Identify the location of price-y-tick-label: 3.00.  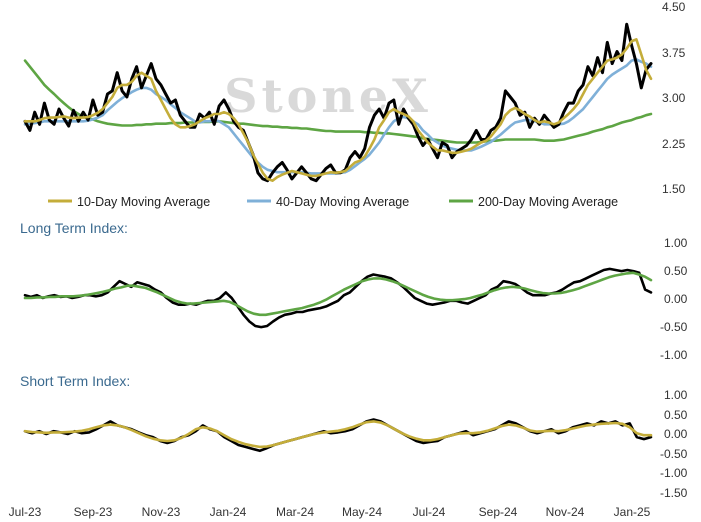
(674, 98).